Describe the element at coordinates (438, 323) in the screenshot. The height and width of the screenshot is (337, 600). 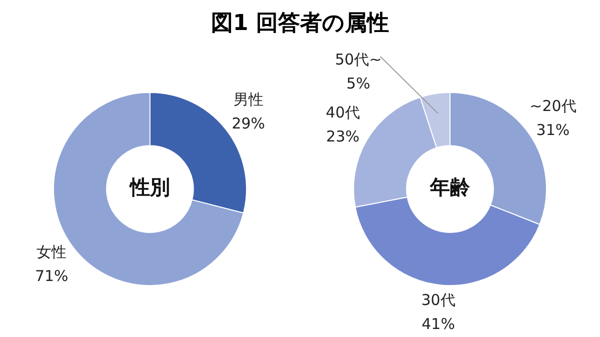
I see `data-label: 41%` at that location.